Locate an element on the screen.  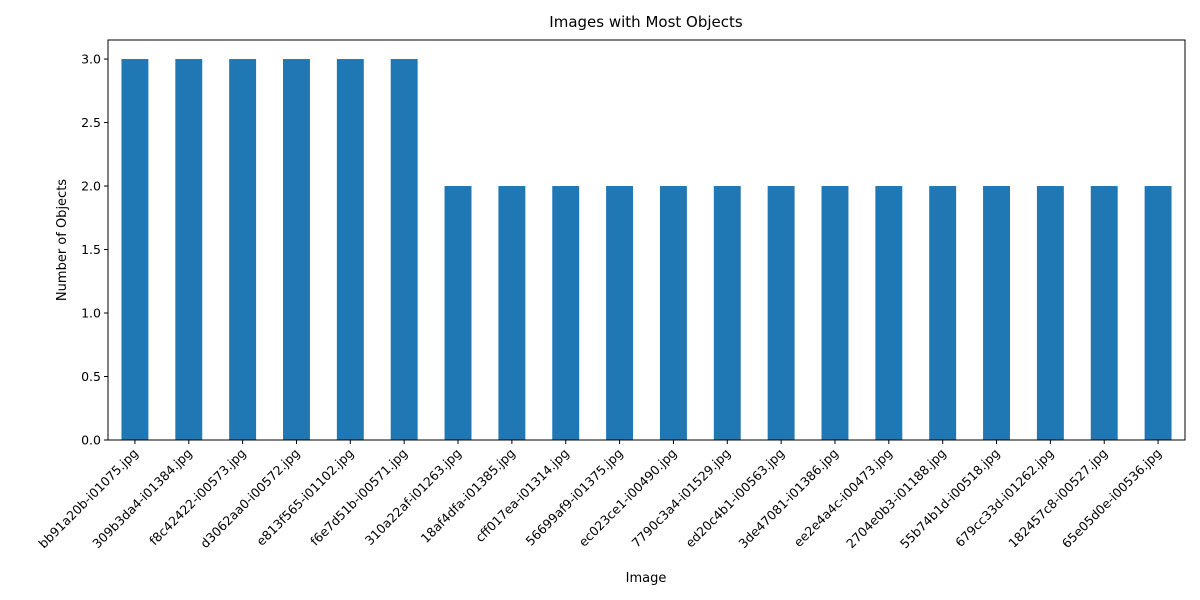
x-tick-label: 310a22af-i01263.jpg is located at coordinates (413, 497).